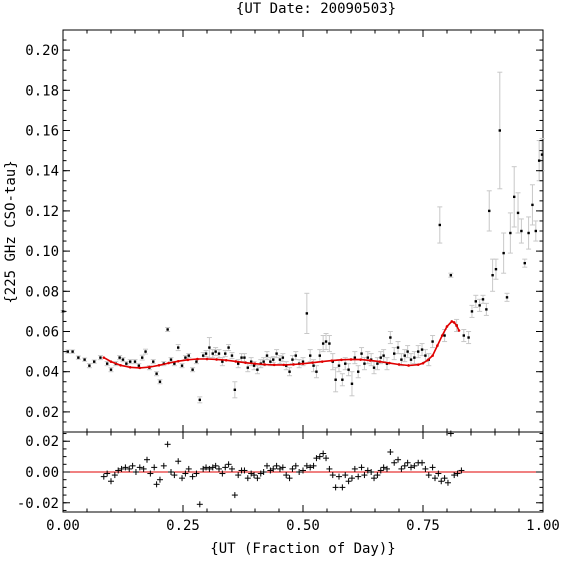 The image size is (574, 574). I want to click on residual-y-ticks: 0.02 0.00 -0.02, so click(280, 472).